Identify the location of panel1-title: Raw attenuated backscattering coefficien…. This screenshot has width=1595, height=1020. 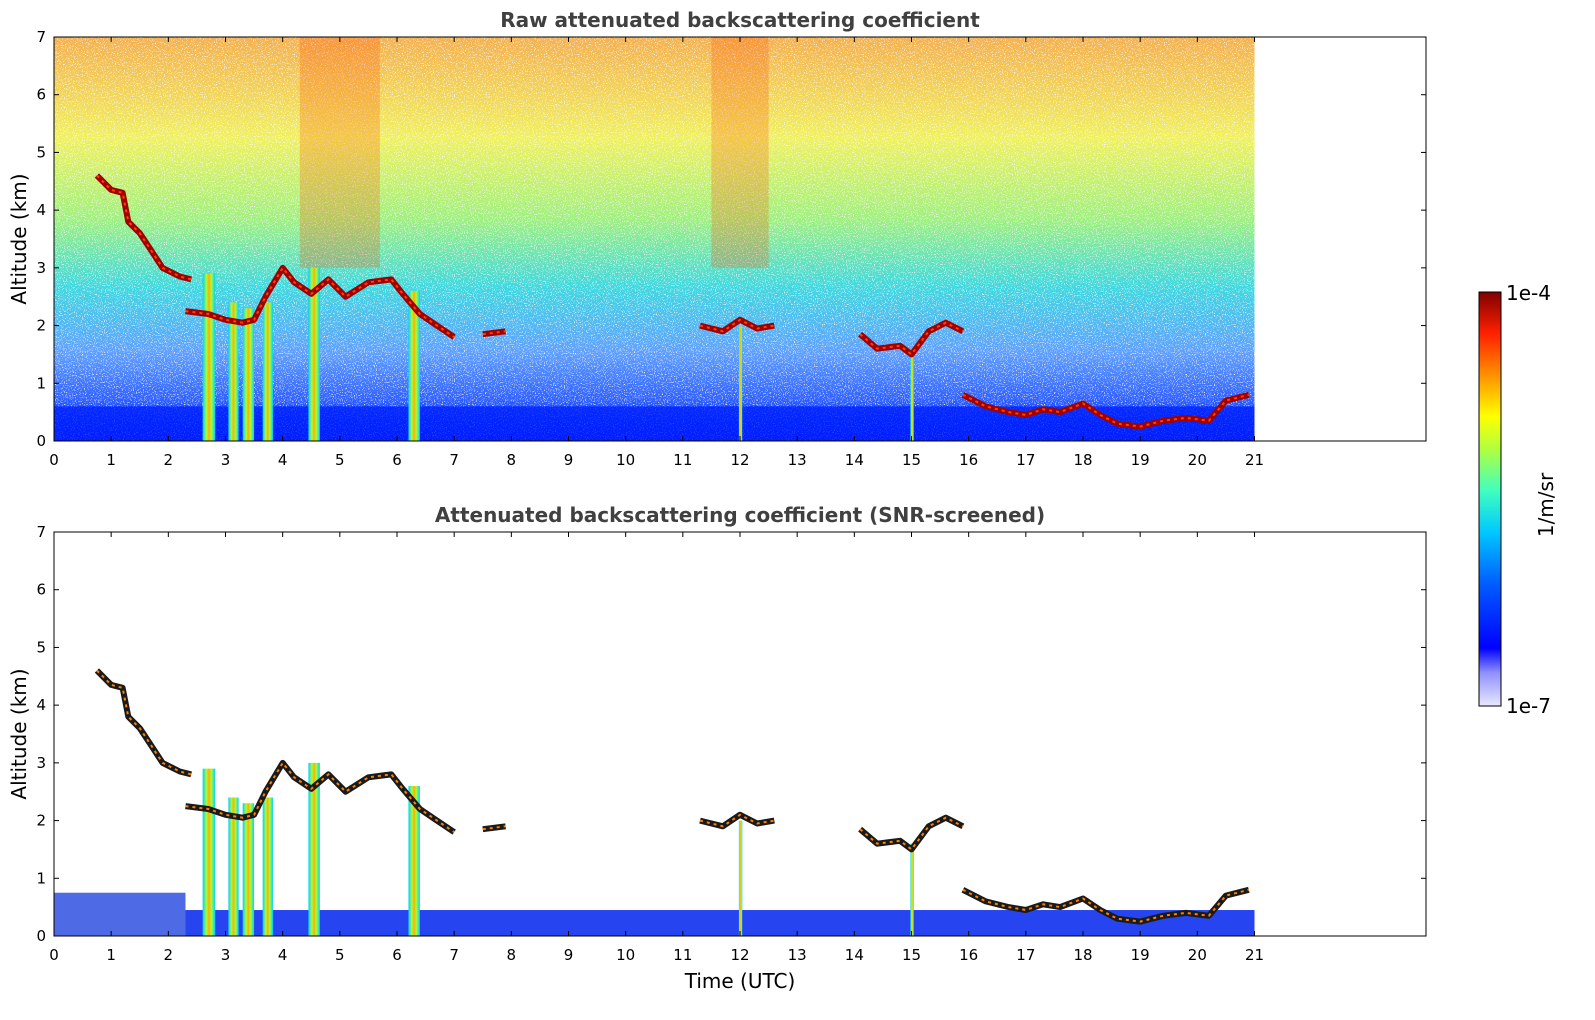
(740, 20).